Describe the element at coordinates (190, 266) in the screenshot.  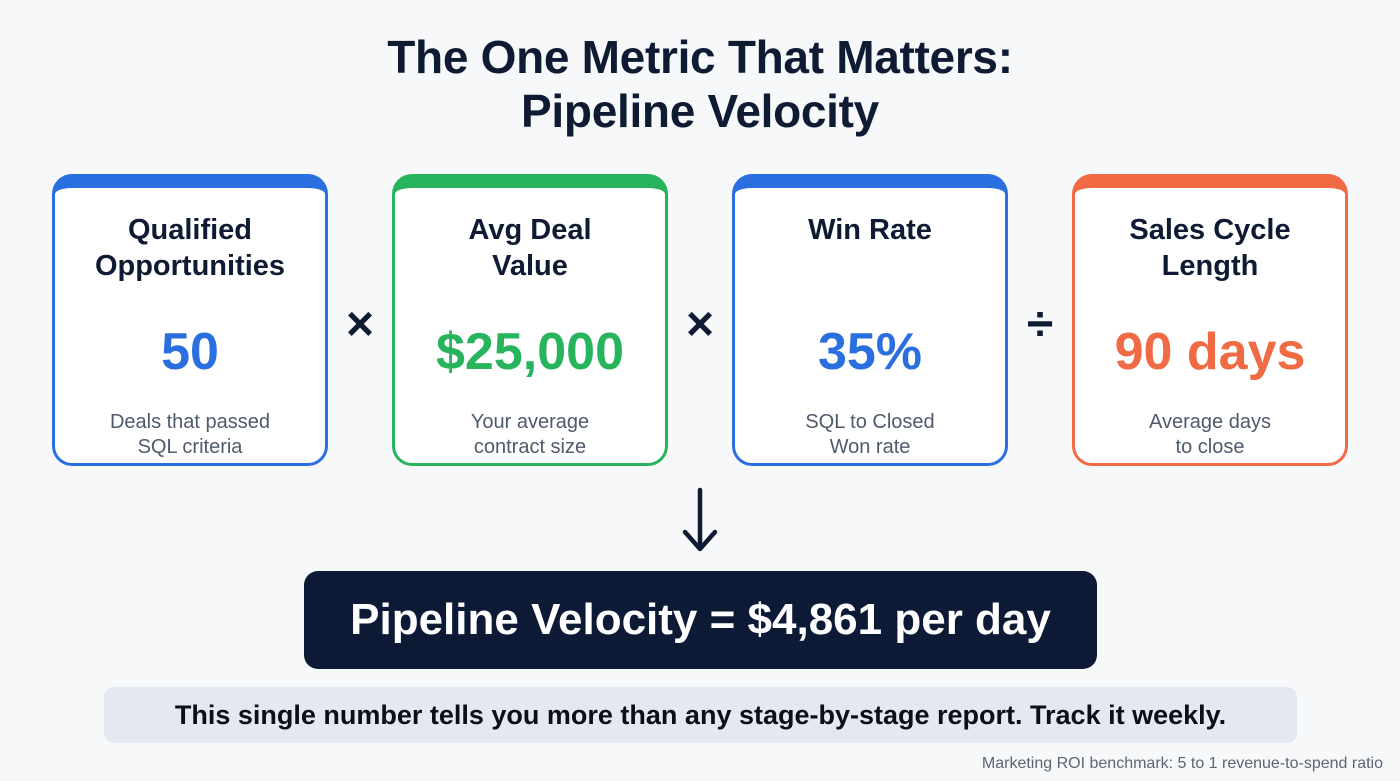
I see `card-label-line: Opportunities` at that location.